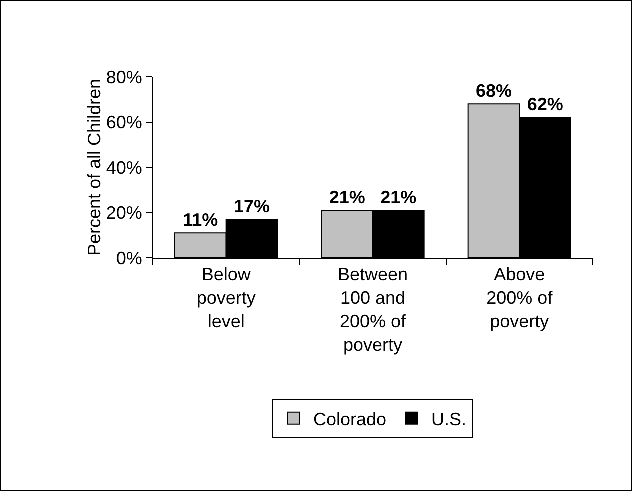 This screenshot has height=491, width=632. Describe the element at coordinates (94, 167) in the screenshot. I see `y-axis-title: Percent of all Children` at that location.